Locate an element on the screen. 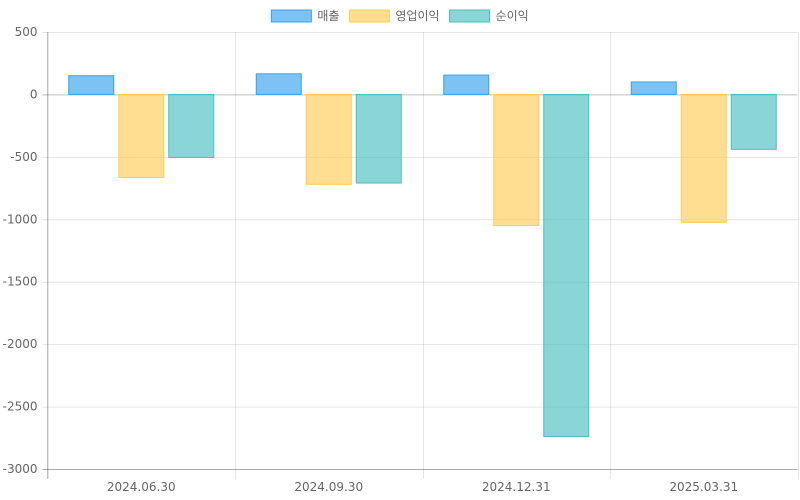 This screenshot has width=800, height=500. legend: 매출 영업이익 순이익 is located at coordinates (399, 16).